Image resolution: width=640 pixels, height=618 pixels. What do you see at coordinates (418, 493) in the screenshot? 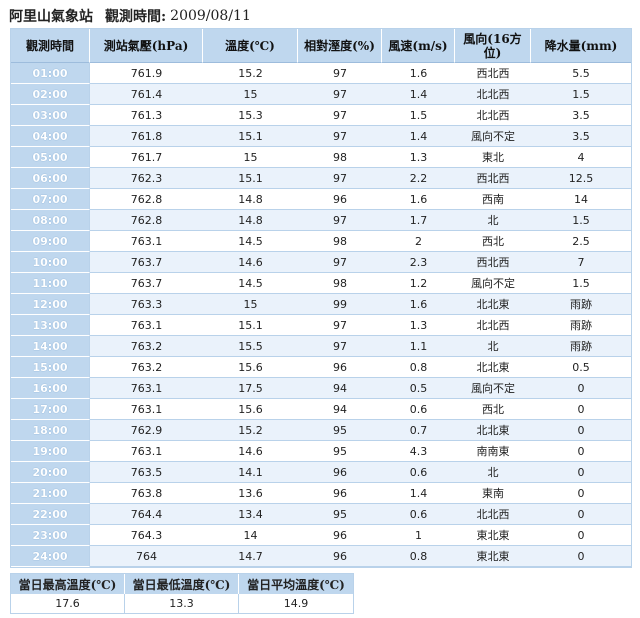
I see `table-cell: 1.4` at bounding box center [418, 493].